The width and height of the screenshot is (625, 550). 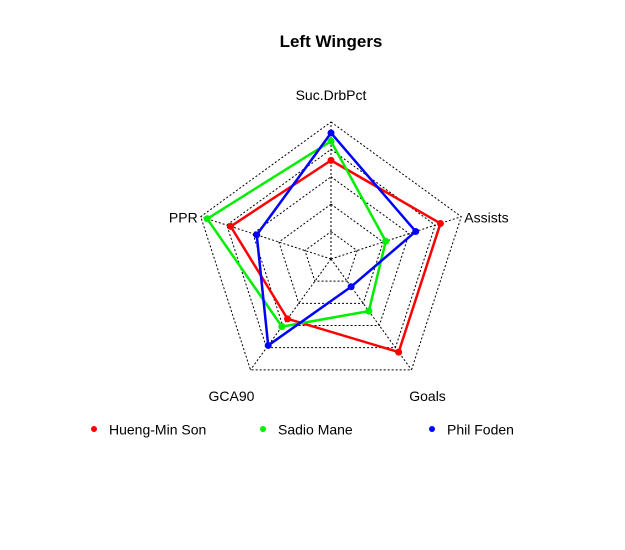 I want to click on legend-item-sadio-mane: Sadio Mane, so click(x=306, y=430).